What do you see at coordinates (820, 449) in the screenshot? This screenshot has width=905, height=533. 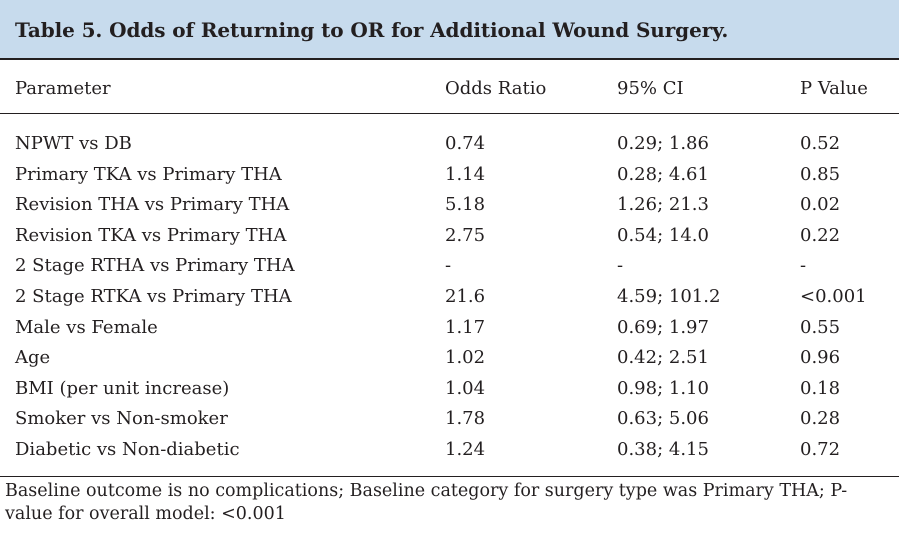 I see `p-value-cell: 0.72` at bounding box center [820, 449].